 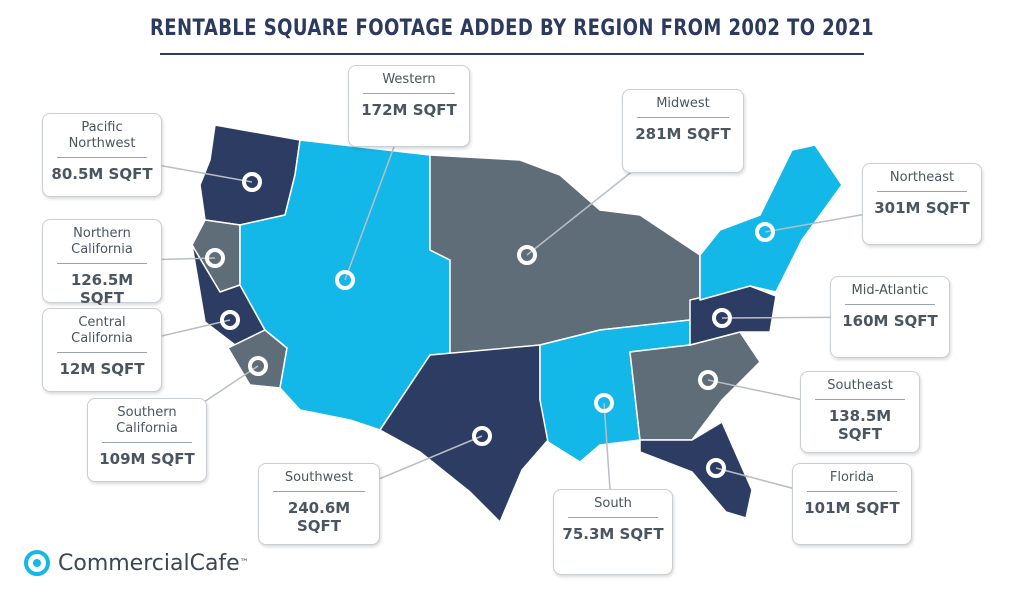 What do you see at coordinates (409, 83) in the screenshot?
I see `region-name: Western` at bounding box center [409, 83].